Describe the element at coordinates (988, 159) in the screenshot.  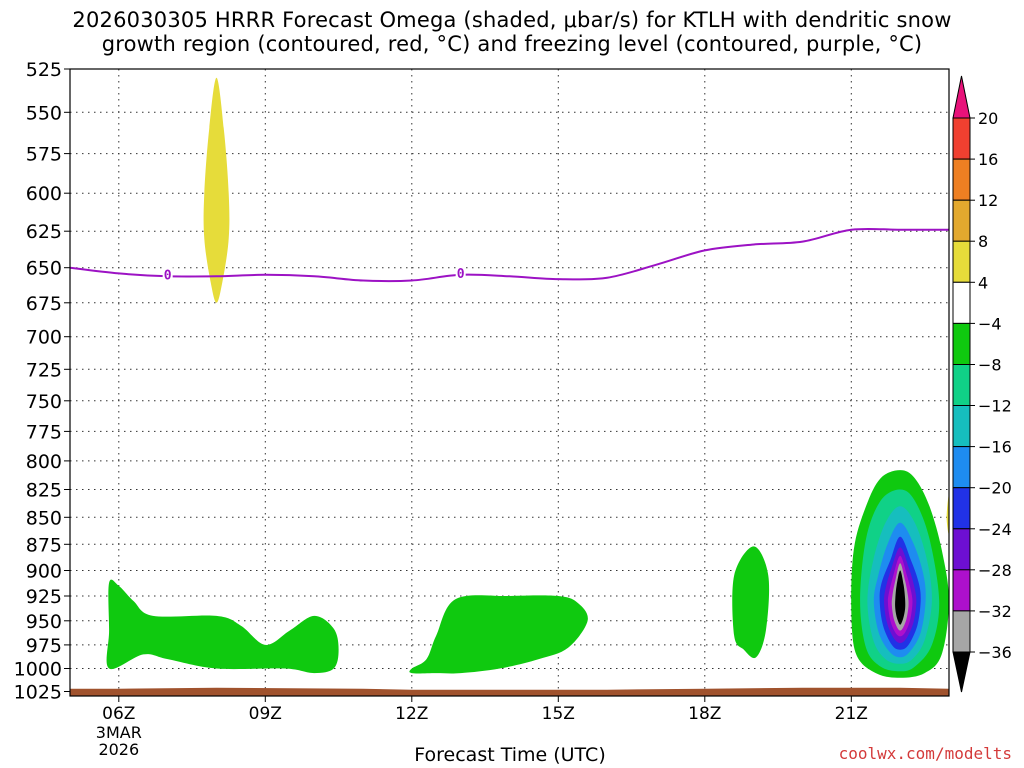
I see `colorbar-label-1: 16` at that location.